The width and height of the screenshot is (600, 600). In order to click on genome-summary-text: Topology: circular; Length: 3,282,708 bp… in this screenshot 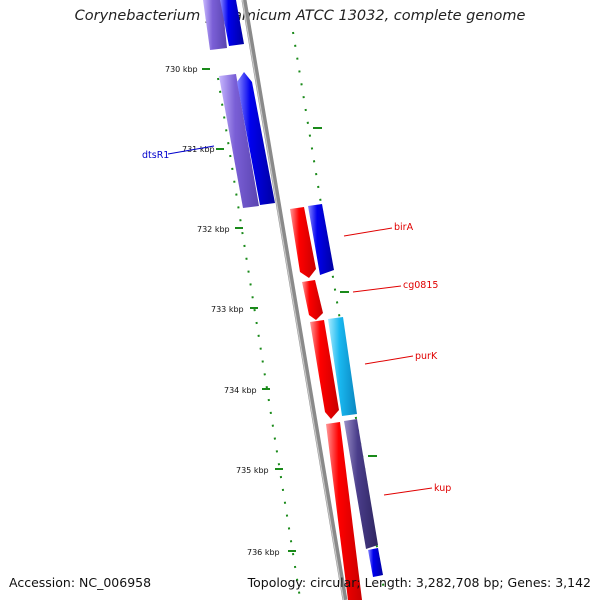, I will do `click(419, 582)`.